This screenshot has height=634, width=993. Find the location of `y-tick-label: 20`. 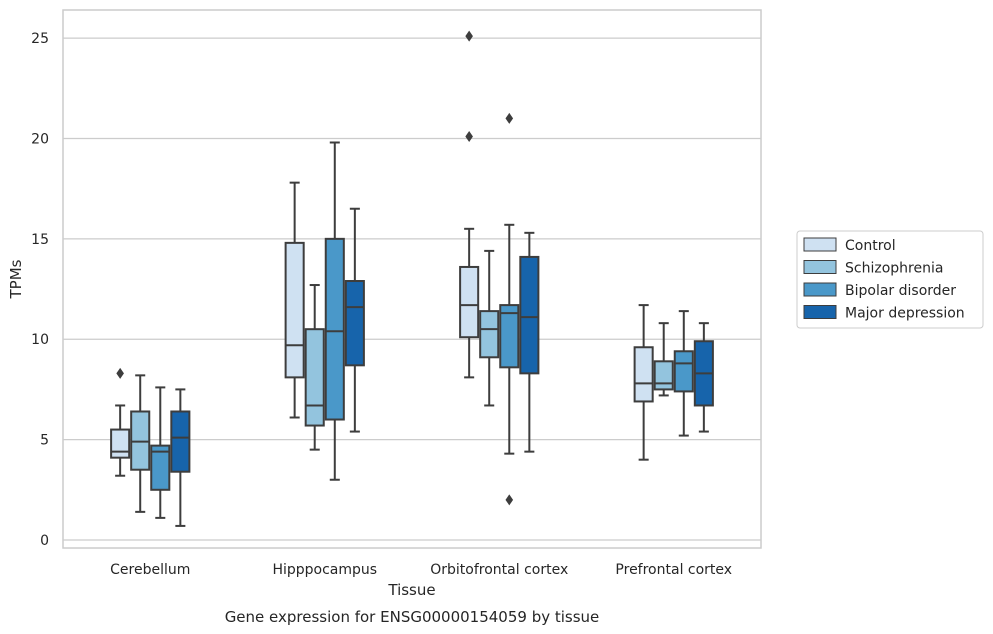

y-tick-label: 20 is located at coordinates (40, 139).